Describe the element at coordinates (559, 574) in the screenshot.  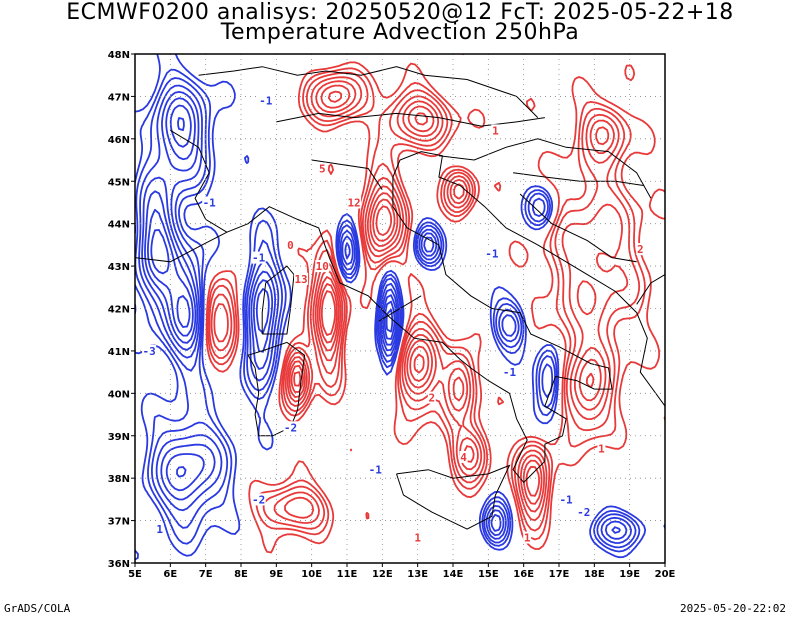
I see `lon-tick-label: 17E` at that location.